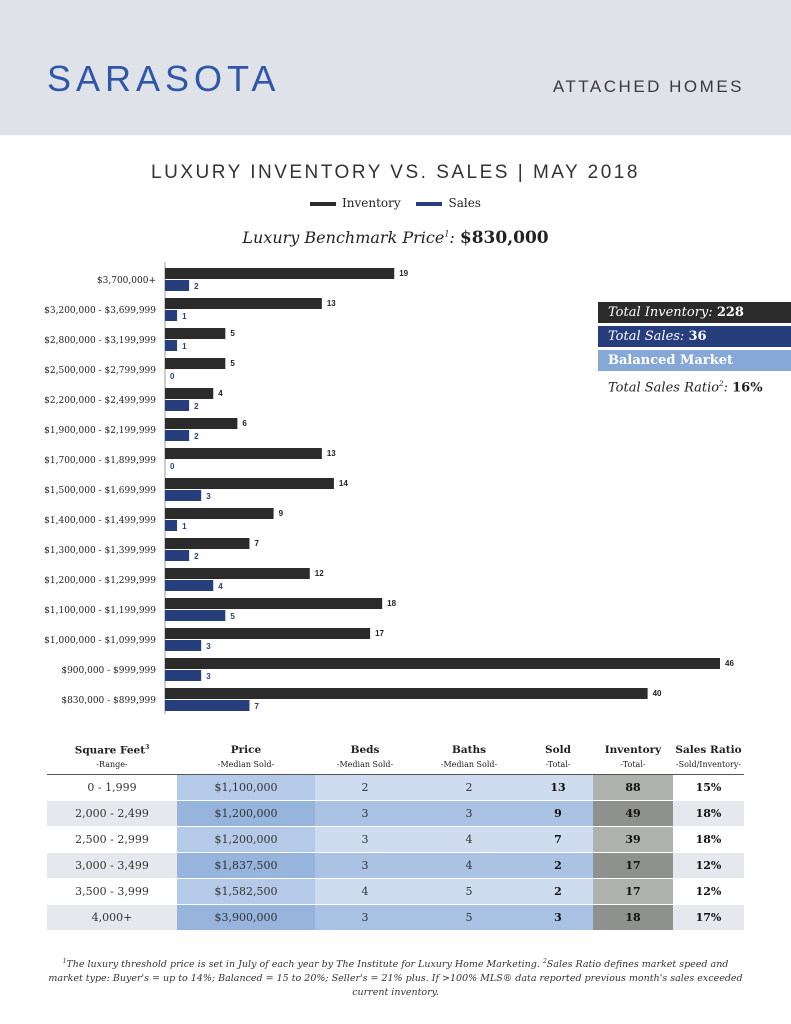  Describe the element at coordinates (648, 86) in the screenshot. I see `category-title: ATTACHED HOMES` at that location.